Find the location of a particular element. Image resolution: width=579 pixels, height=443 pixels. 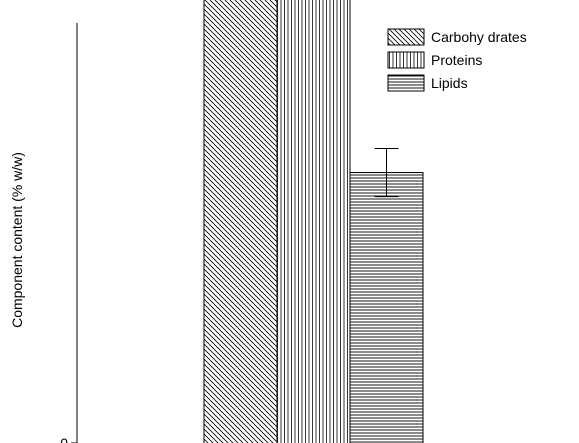

legend: Carbohy drates Proteins Lipids is located at coordinates (457, 60).